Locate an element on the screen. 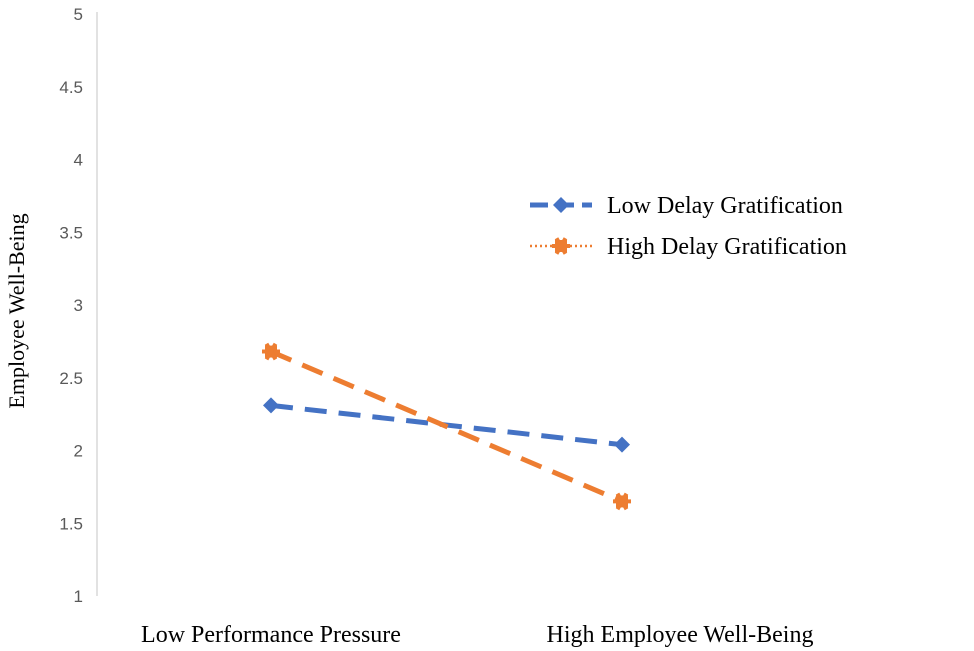 The height and width of the screenshot is (651, 974). y-tick-label: 3.5 is located at coordinates (71, 232).